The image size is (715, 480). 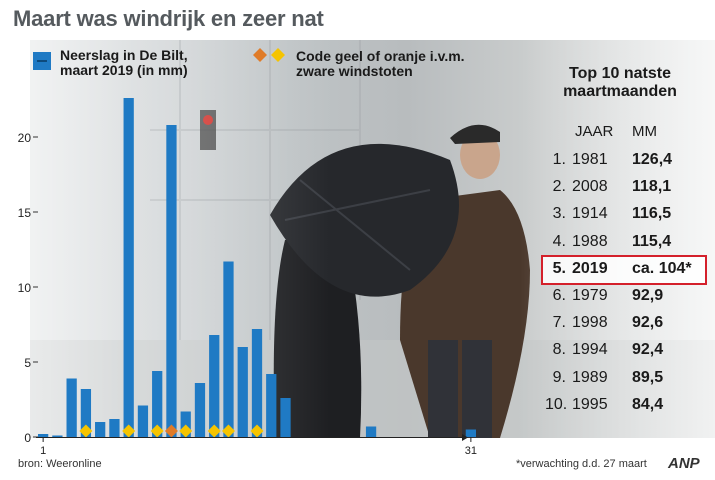 I want to click on top10-row: 5. 2019 ca. 104*, so click(x=630, y=273).